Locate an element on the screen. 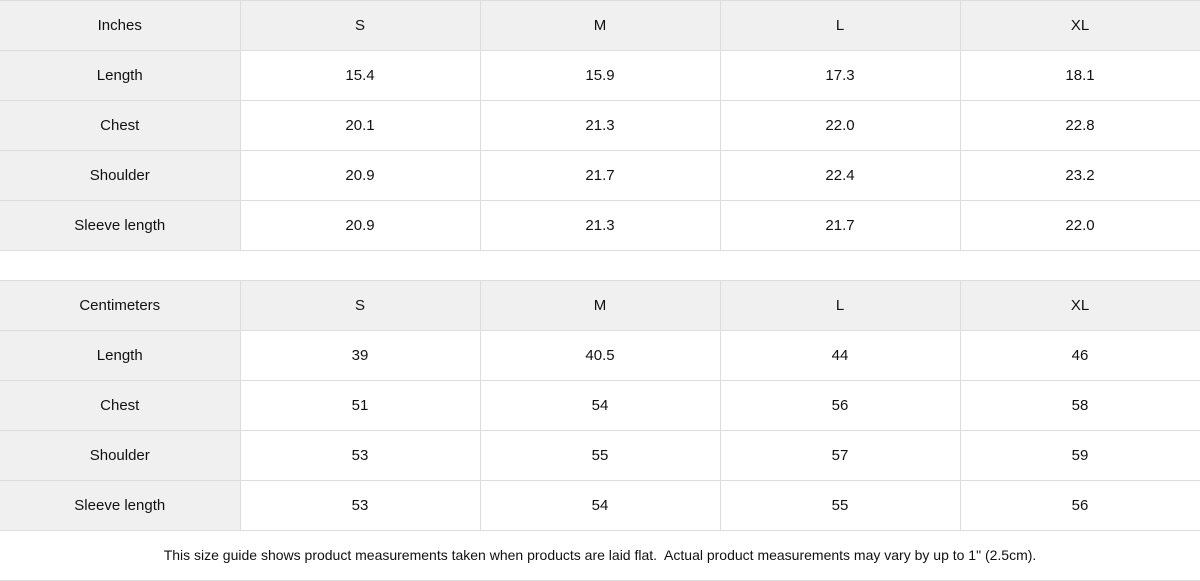 The height and width of the screenshot is (581, 1200). table-spacer is located at coordinates (600, 265).